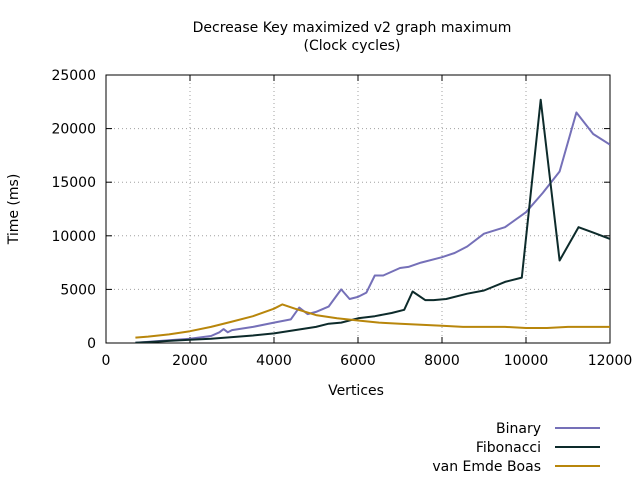 The height and width of the screenshot is (480, 640). Describe the element at coordinates (73, 237) in the screenshot. I see `y-tick-label: 10000` at that location.